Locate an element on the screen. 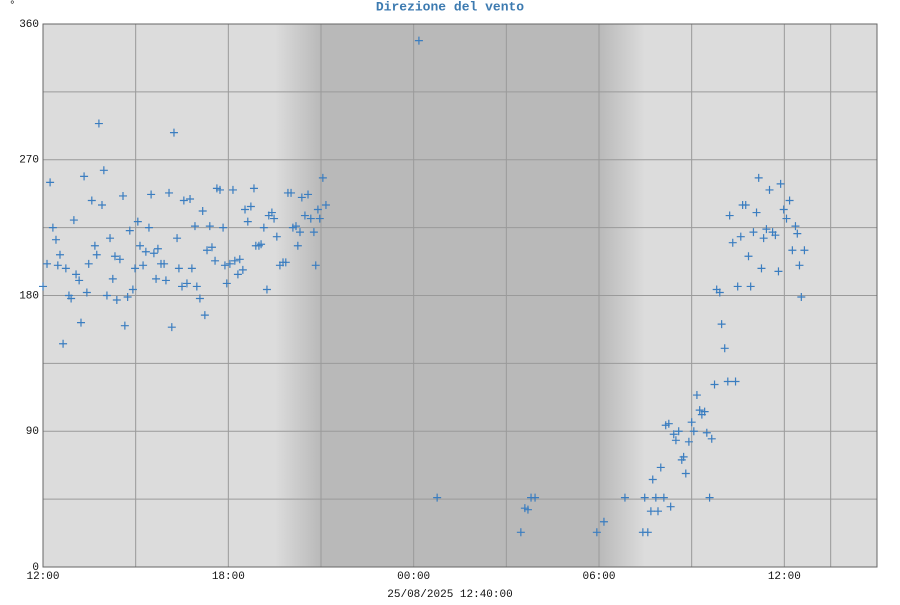  y-tick-label: 270 is located at coordinates (29, 161).